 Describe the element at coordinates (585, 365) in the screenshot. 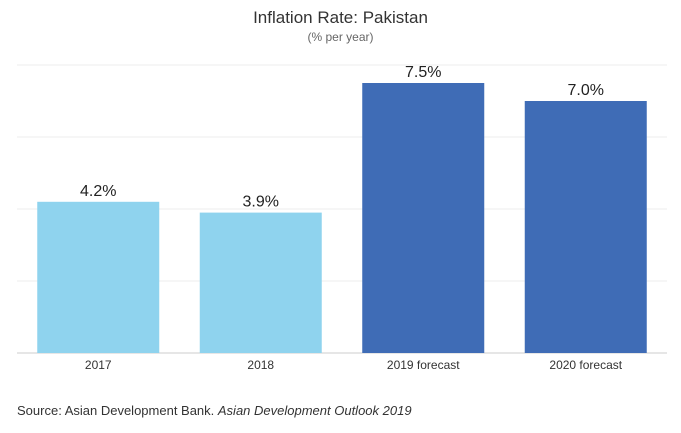

I see `x-tick-label: 2020 forecast` at that location.